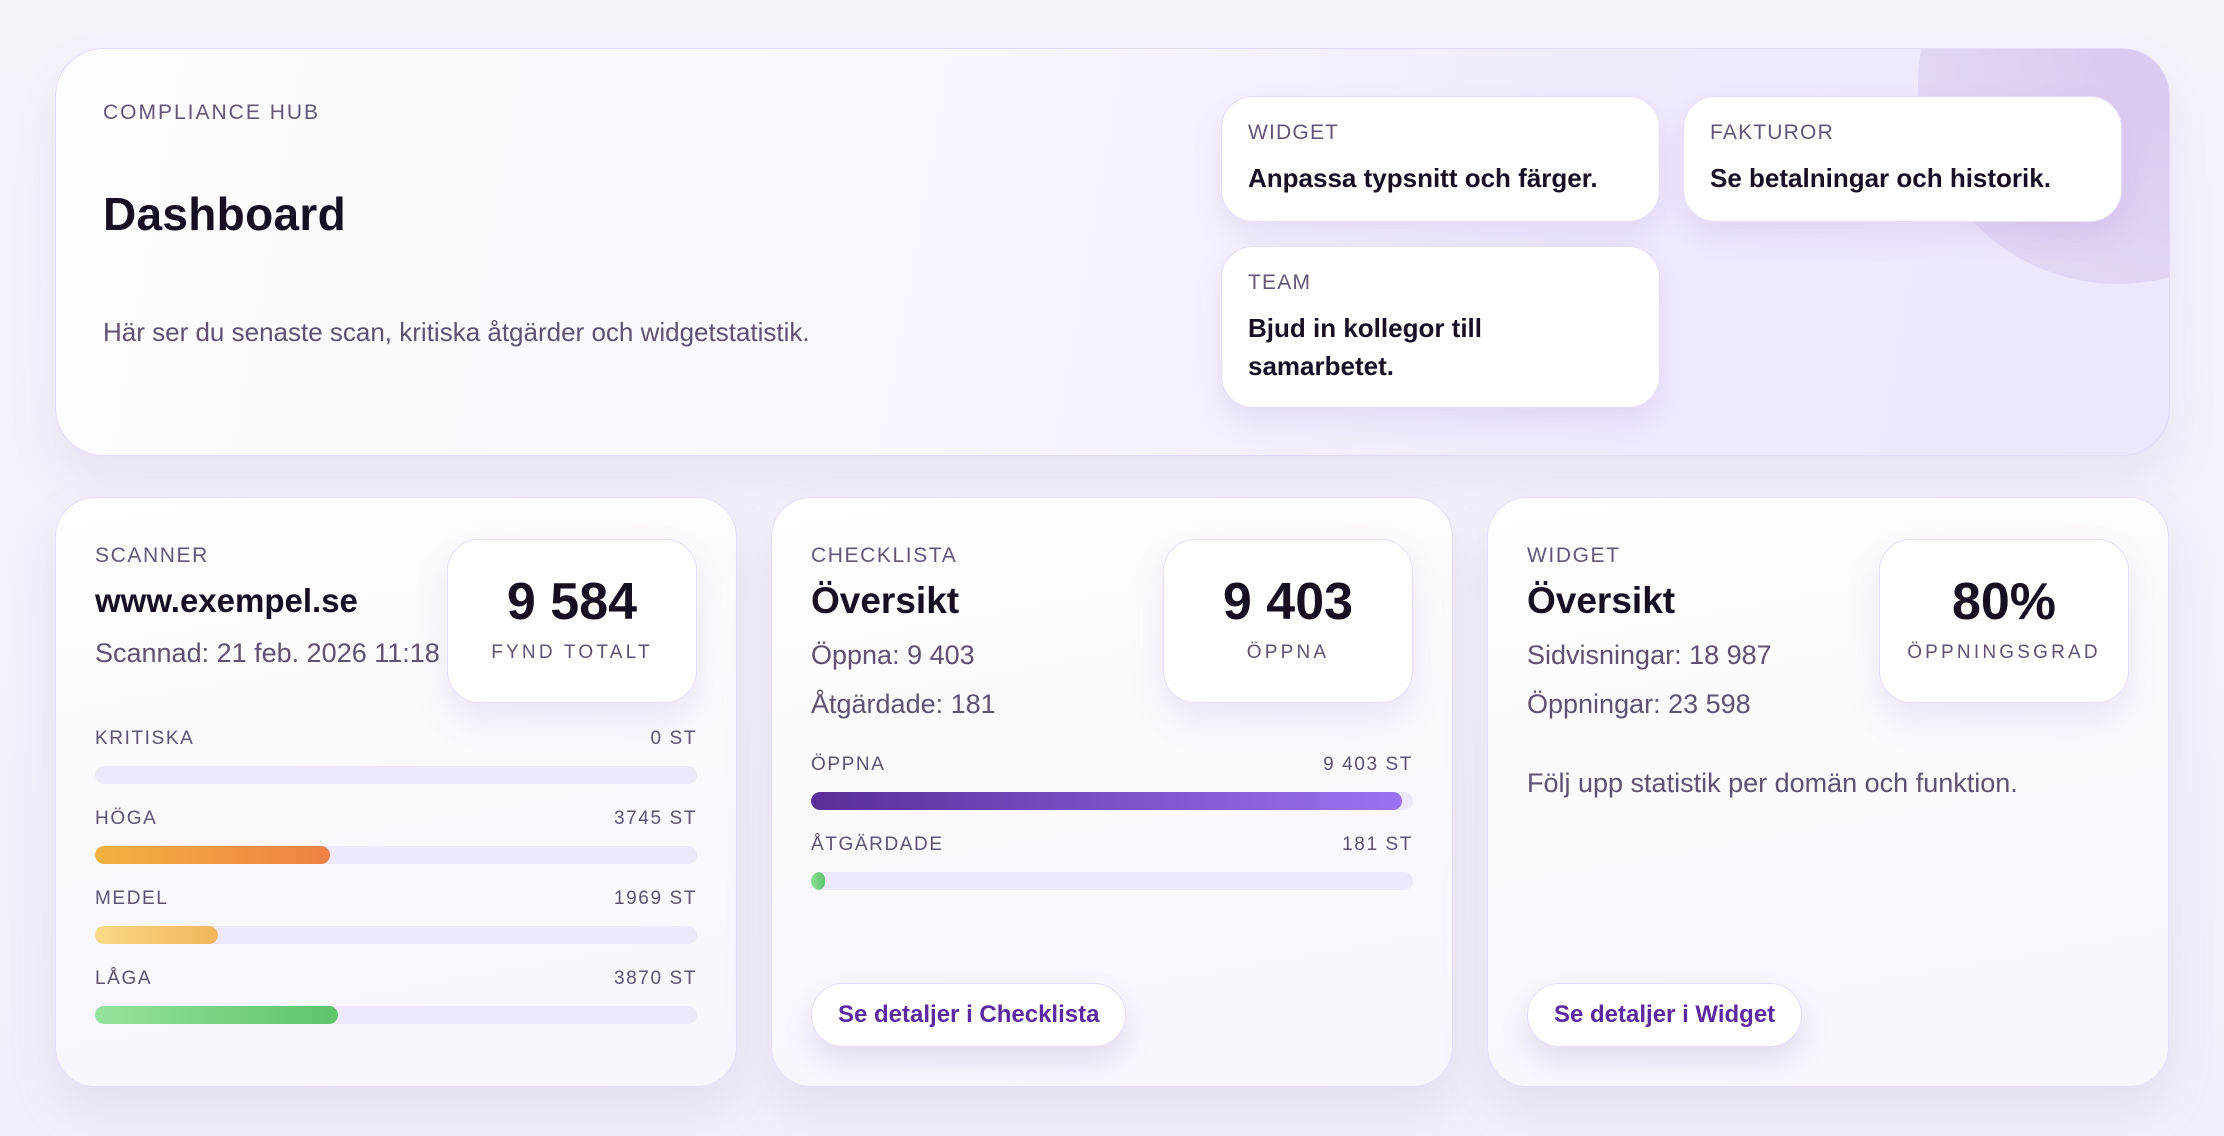  I want to click on stat-value: 9 403, so click(1288, 602).